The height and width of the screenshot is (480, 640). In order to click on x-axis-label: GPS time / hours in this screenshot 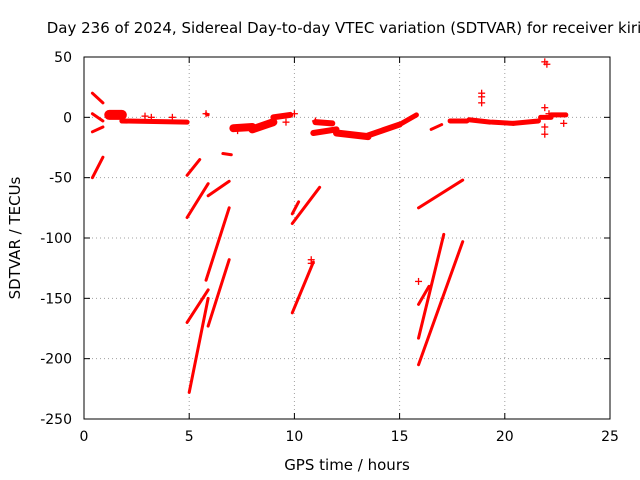, I will do `click(347, 465)`.